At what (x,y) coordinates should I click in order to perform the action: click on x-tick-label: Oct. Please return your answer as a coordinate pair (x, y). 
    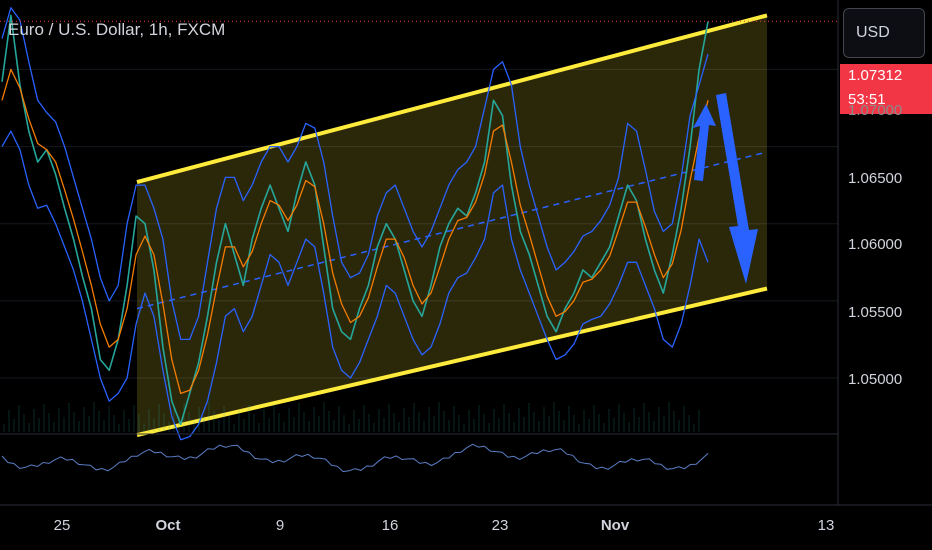
    Looking at the image, I should click on (168, 525).